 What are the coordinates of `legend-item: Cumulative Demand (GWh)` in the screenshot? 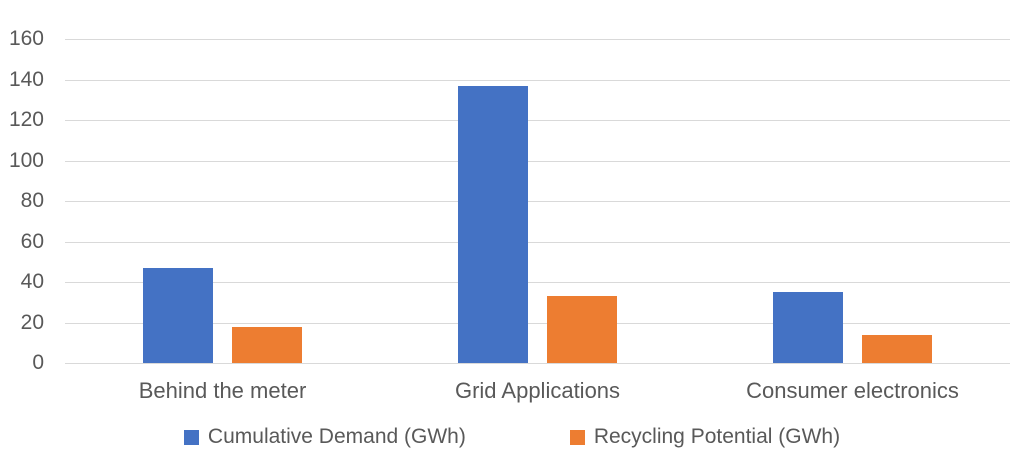 It's located at (324, 437).